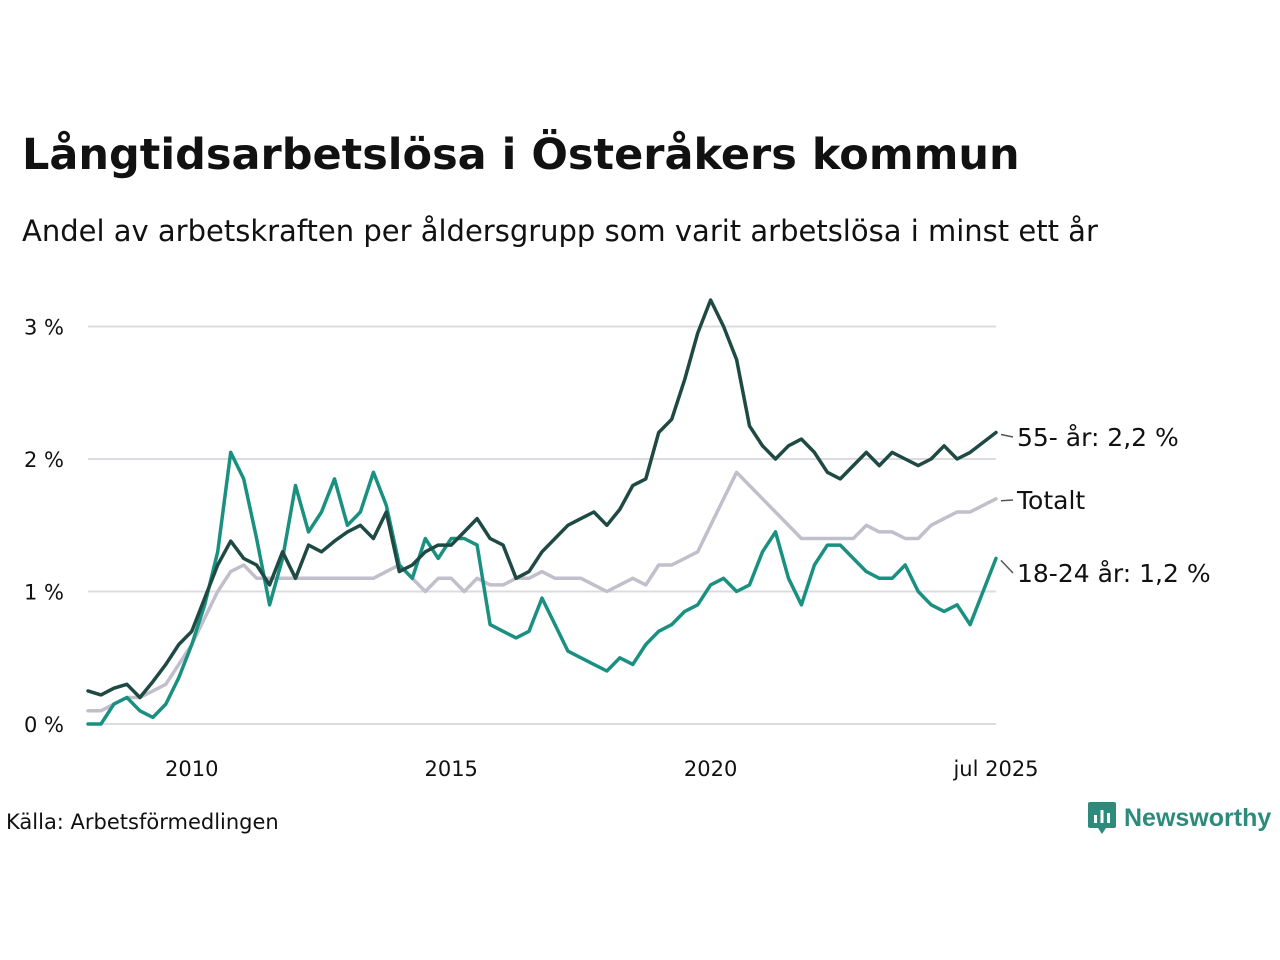  Describe the element at coordinates (142, 822) in the screenshot. I see `source-note: Källa: Arbetsförmedlingen` at that location.